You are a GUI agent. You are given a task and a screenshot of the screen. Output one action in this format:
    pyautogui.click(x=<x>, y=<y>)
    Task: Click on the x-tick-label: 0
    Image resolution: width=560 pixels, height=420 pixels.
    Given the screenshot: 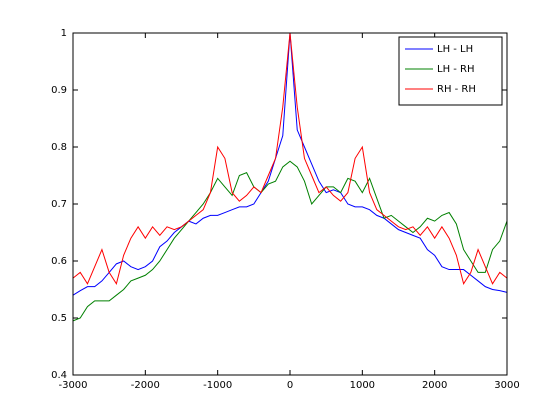 What is the action you would take?
    pyautogui.click(x=290, y=385)
    